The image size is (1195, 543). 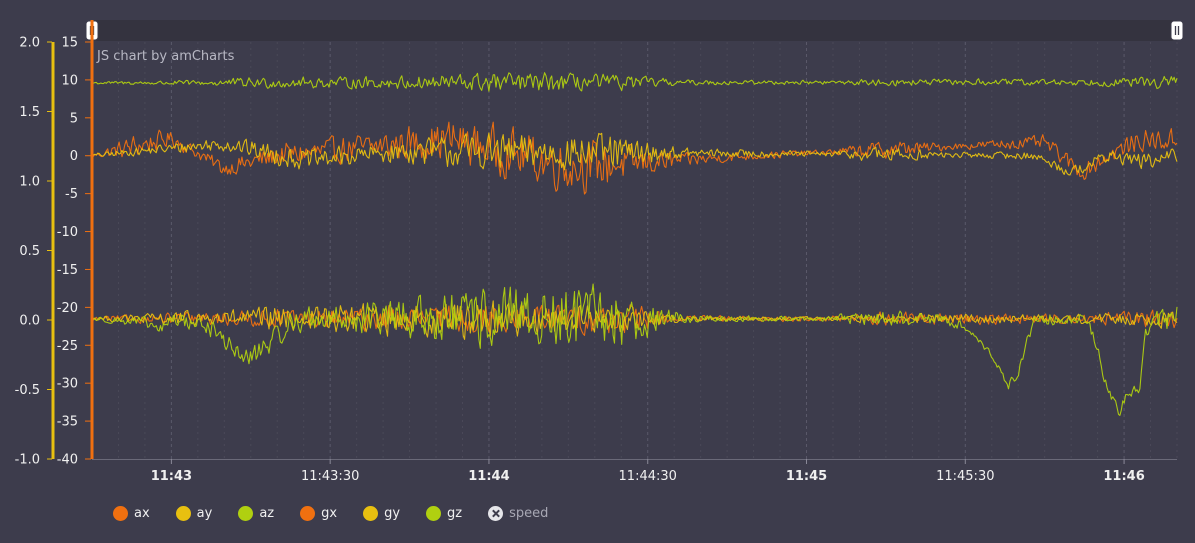 I want to click on sensor-axis-label: -10, so click(x=67, y=232).